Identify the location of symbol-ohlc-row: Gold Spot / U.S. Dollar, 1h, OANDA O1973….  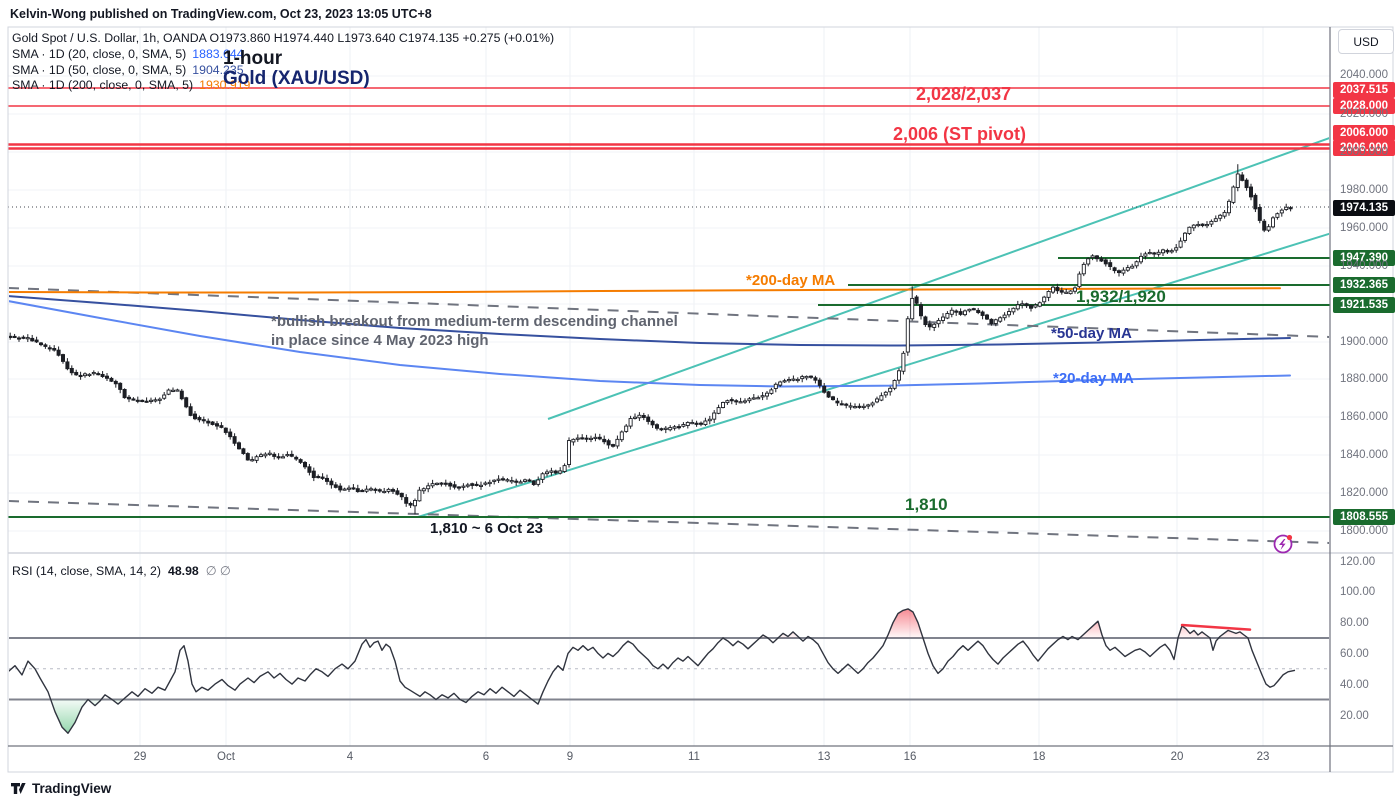
(283, 38).